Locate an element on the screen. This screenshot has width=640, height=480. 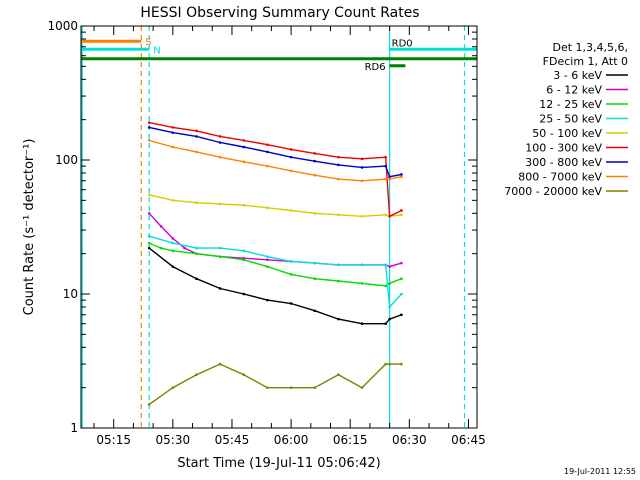
legend-label: 800 - 7000 keV is located at coordinates (560, 177).